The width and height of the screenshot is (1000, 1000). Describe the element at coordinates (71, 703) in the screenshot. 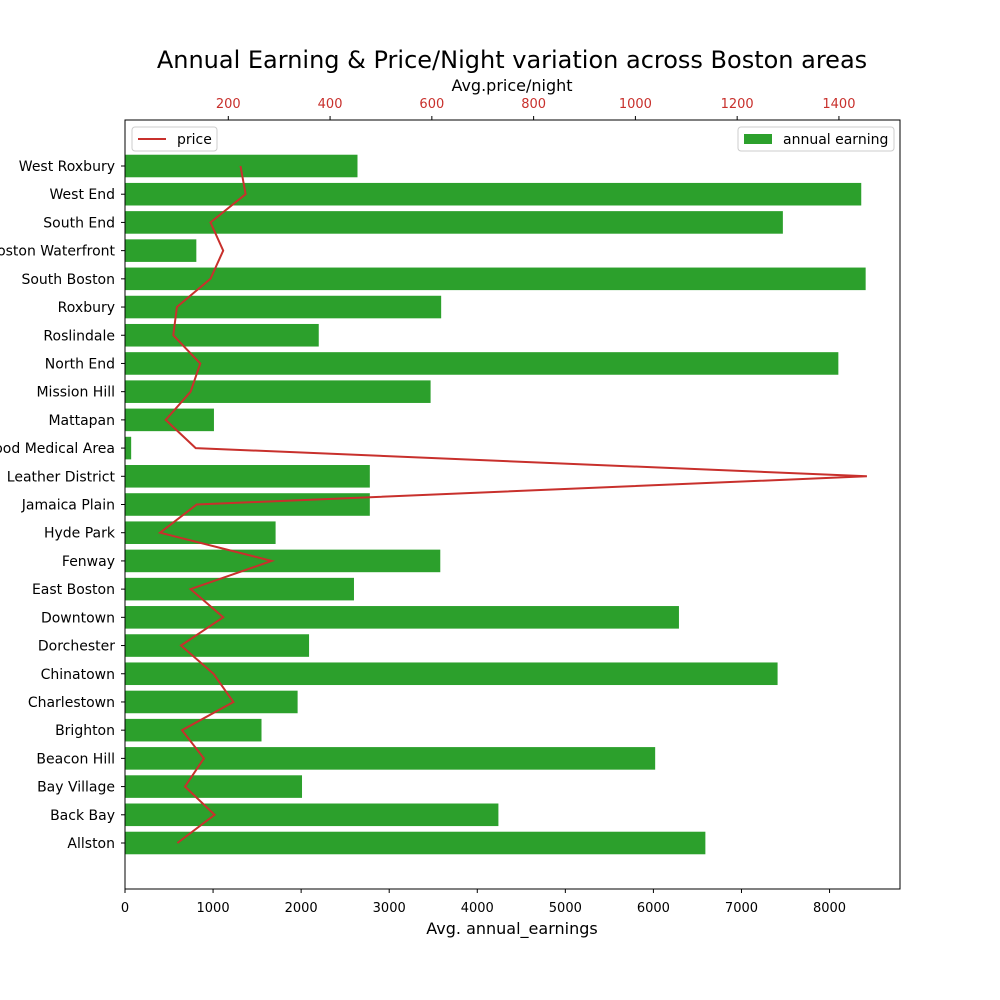

I see `y-tick-label: Charlestown` at that location.